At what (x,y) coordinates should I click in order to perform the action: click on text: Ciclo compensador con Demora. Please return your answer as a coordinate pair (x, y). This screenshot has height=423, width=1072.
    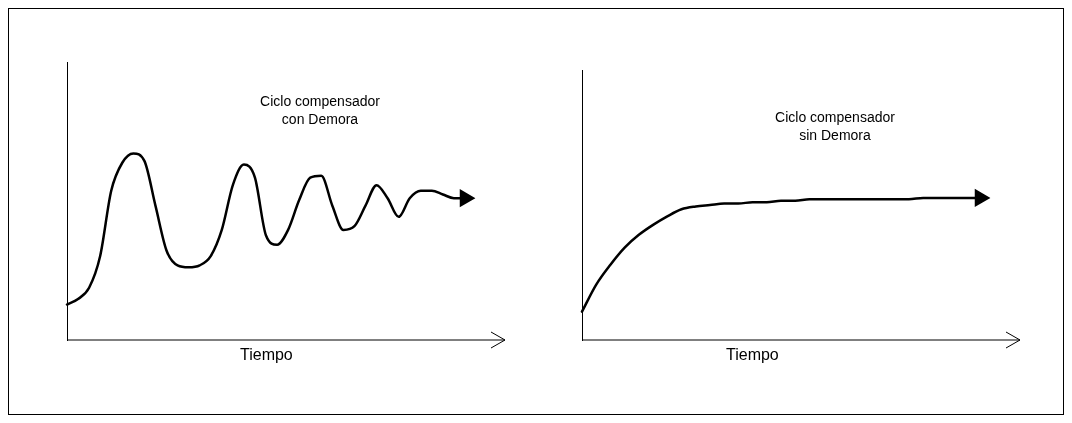
    Looking at the image, I should click on (320, 110).